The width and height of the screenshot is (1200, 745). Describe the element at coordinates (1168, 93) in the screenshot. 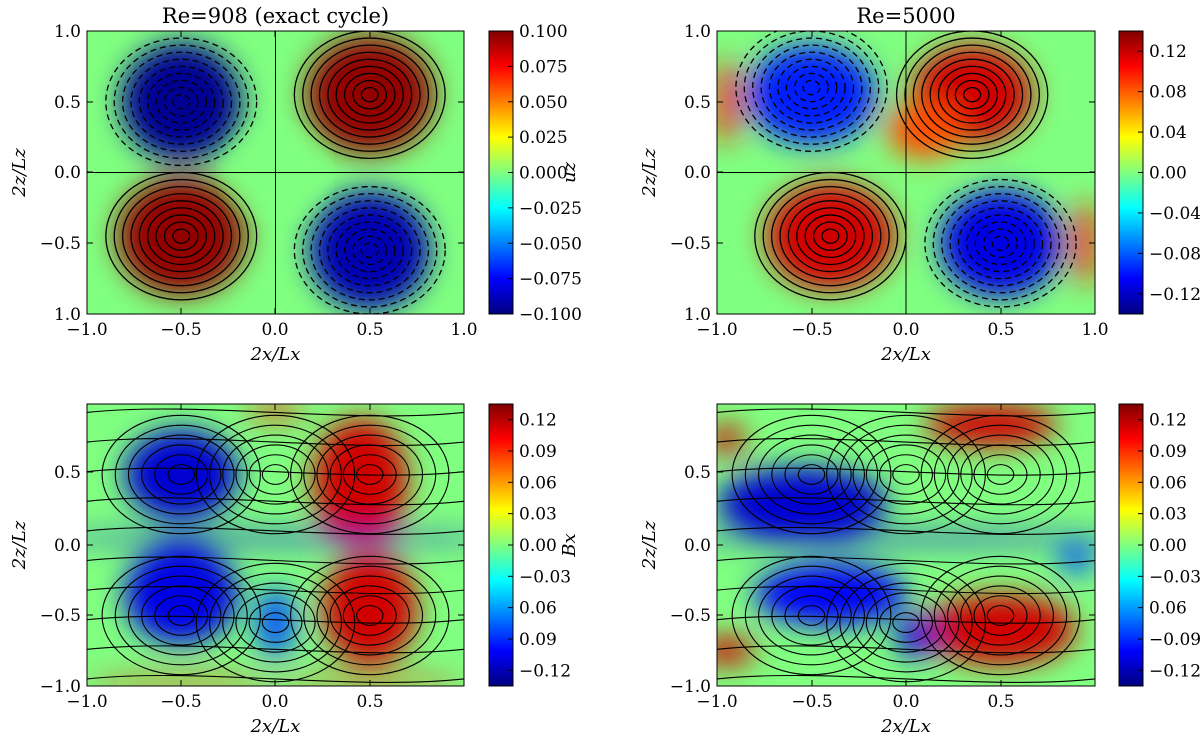

I see `colorbar-tick-label: 0.08` at that location.